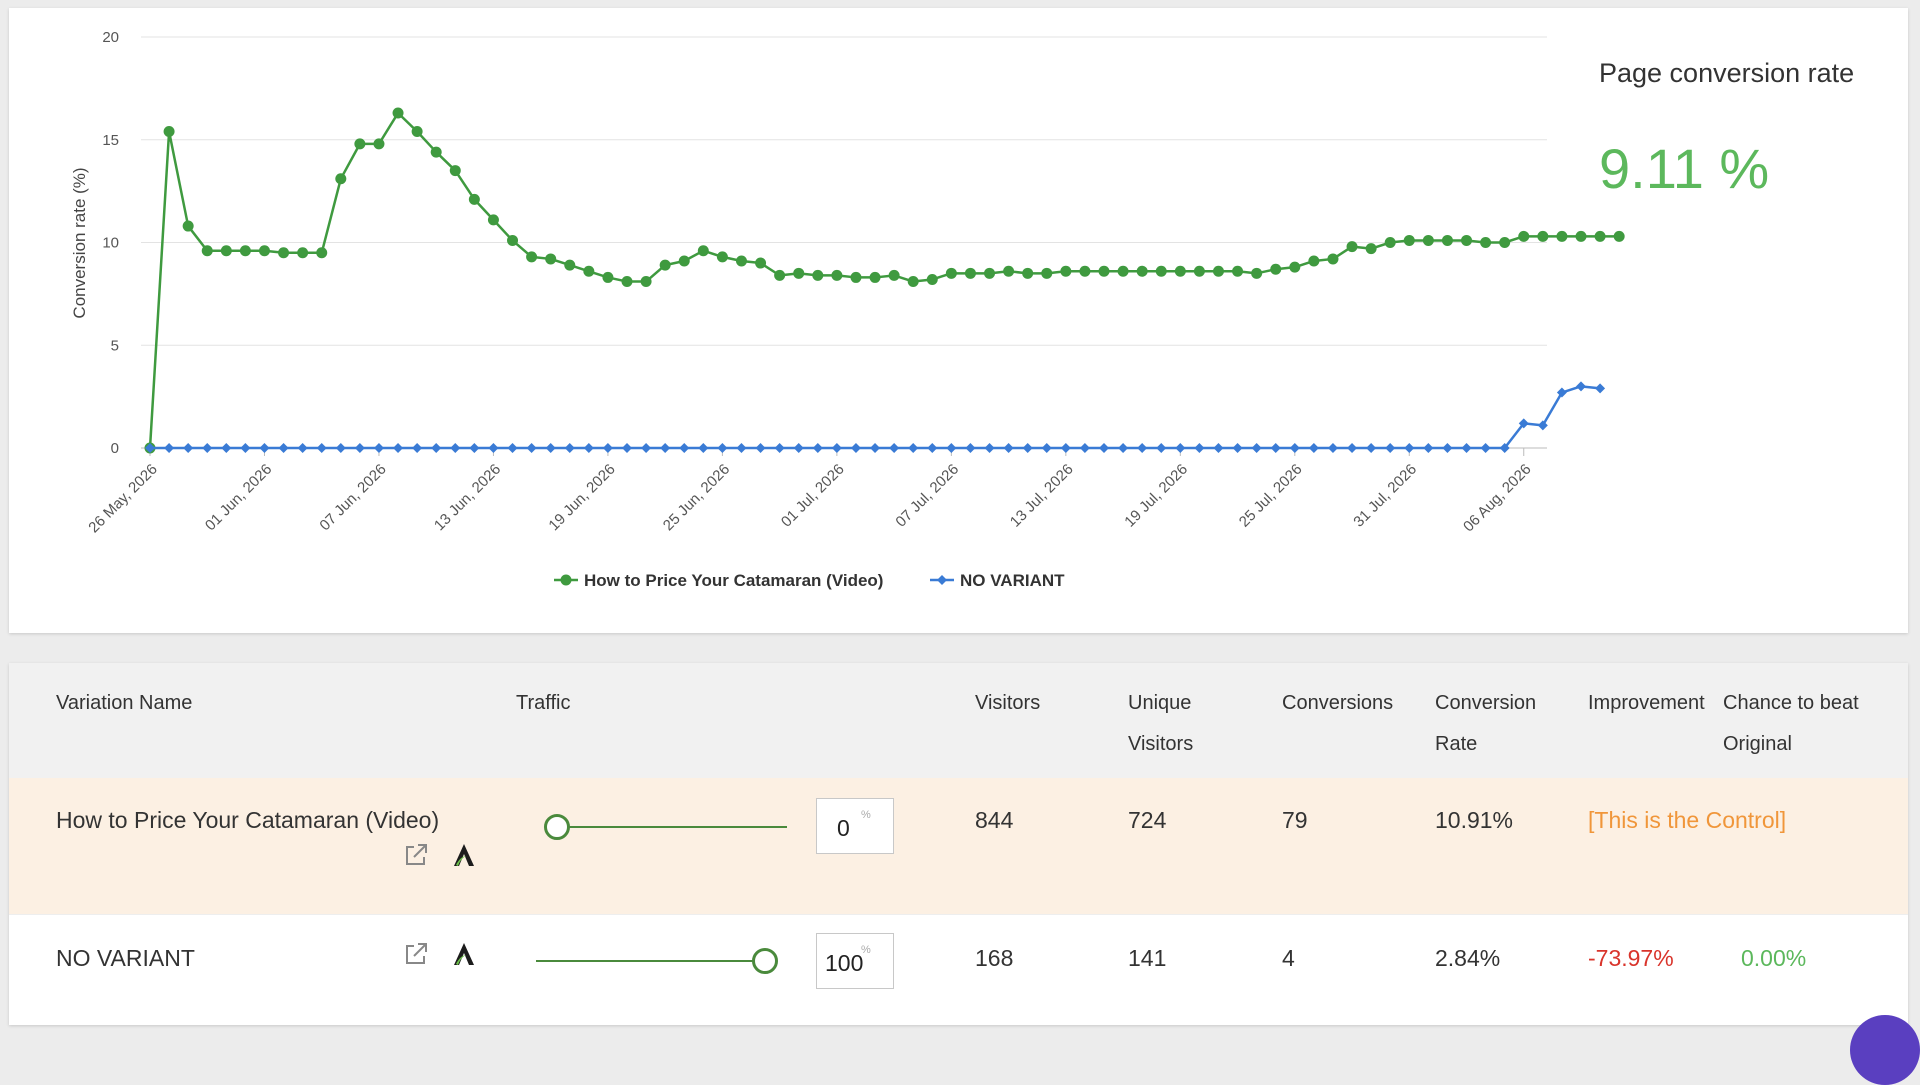 The image size is (1920, 1085). What do you see at coordinates (1727, 73) in the screenshot?
I see `page-conversion-rate-title: Page conversion rate` at bounding box center [1727, 73].